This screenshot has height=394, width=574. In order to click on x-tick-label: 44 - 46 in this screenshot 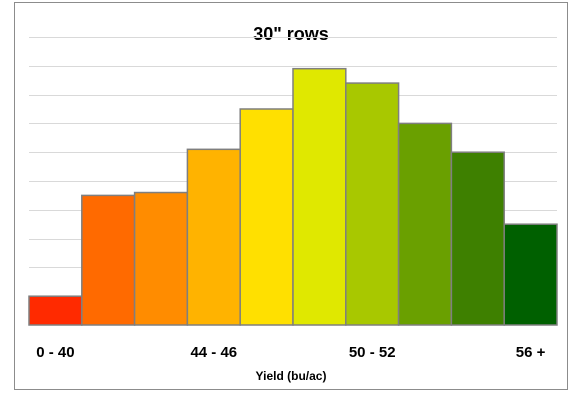, I will do `click(213, 352)`.